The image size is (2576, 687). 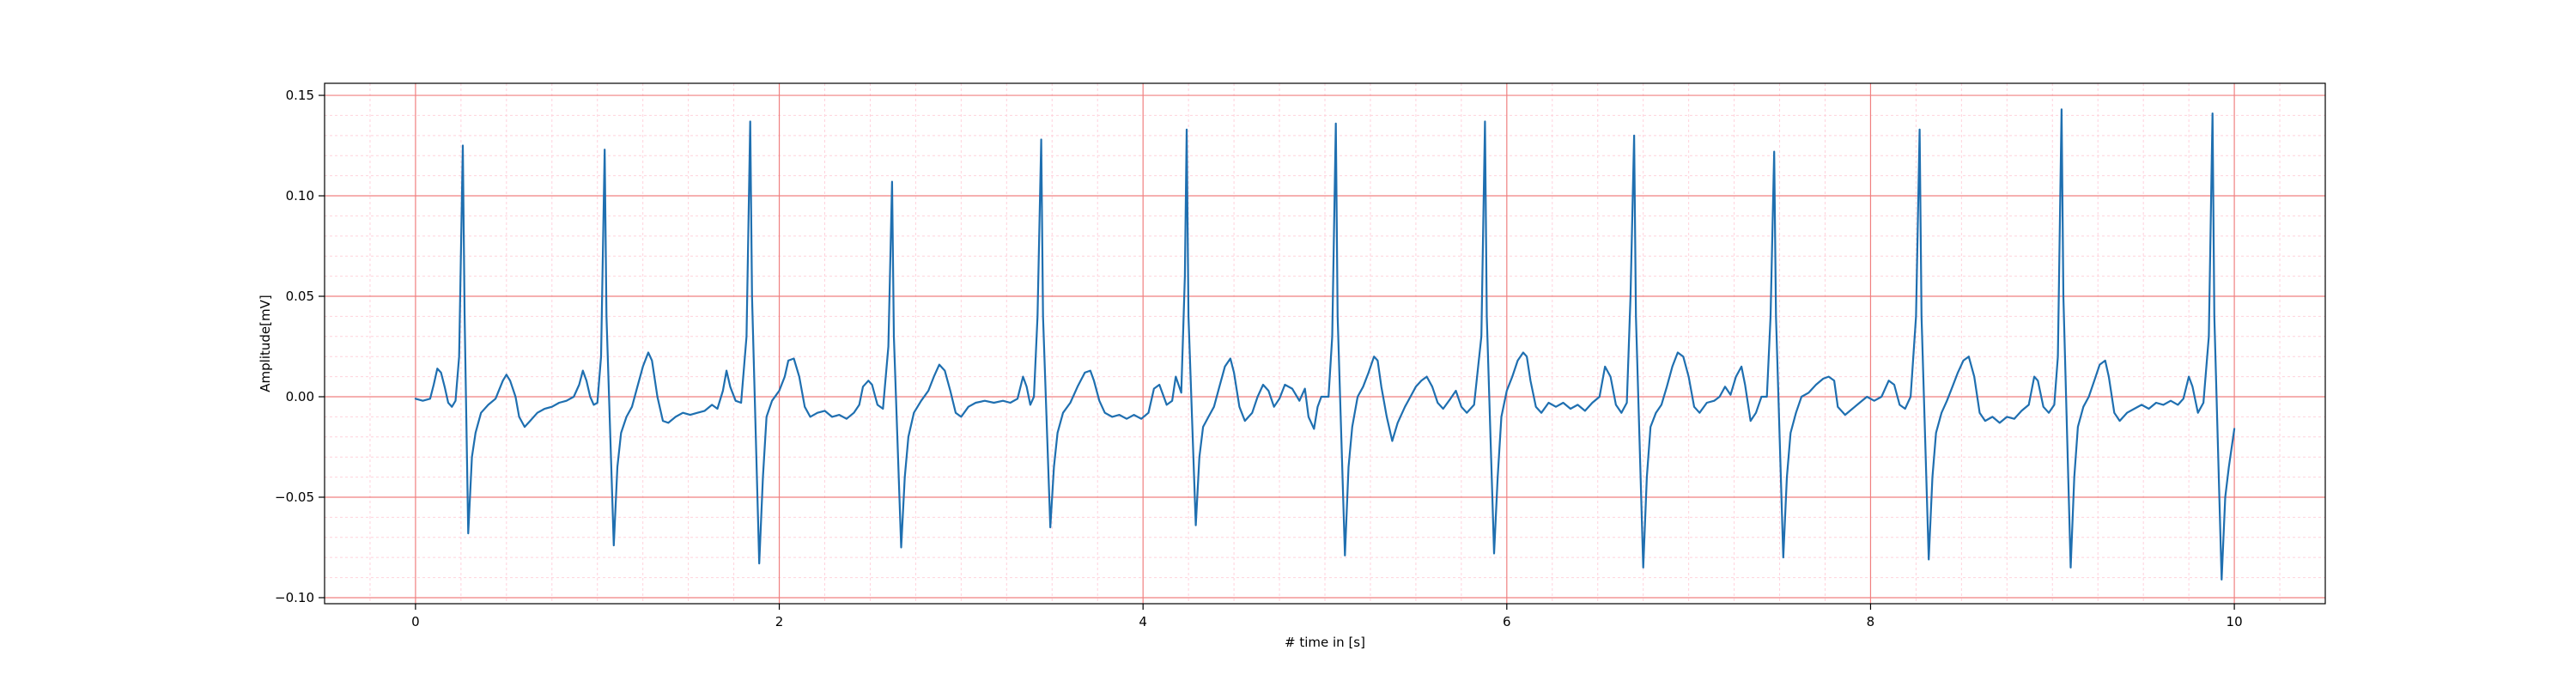 I want to click on y-tick-label: −0.05, so click(x=294, y=497).